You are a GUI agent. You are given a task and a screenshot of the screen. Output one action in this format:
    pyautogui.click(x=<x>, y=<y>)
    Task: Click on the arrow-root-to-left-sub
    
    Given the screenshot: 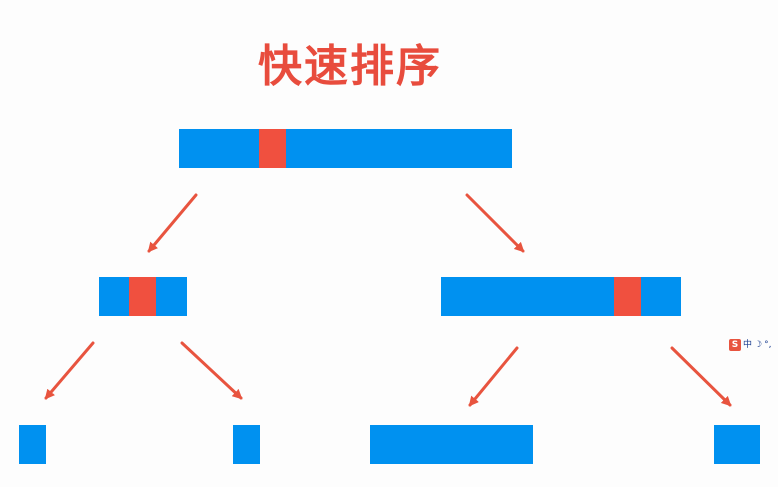 What is the action you would take?
    pyautogui.click(x=172, y=223)
    